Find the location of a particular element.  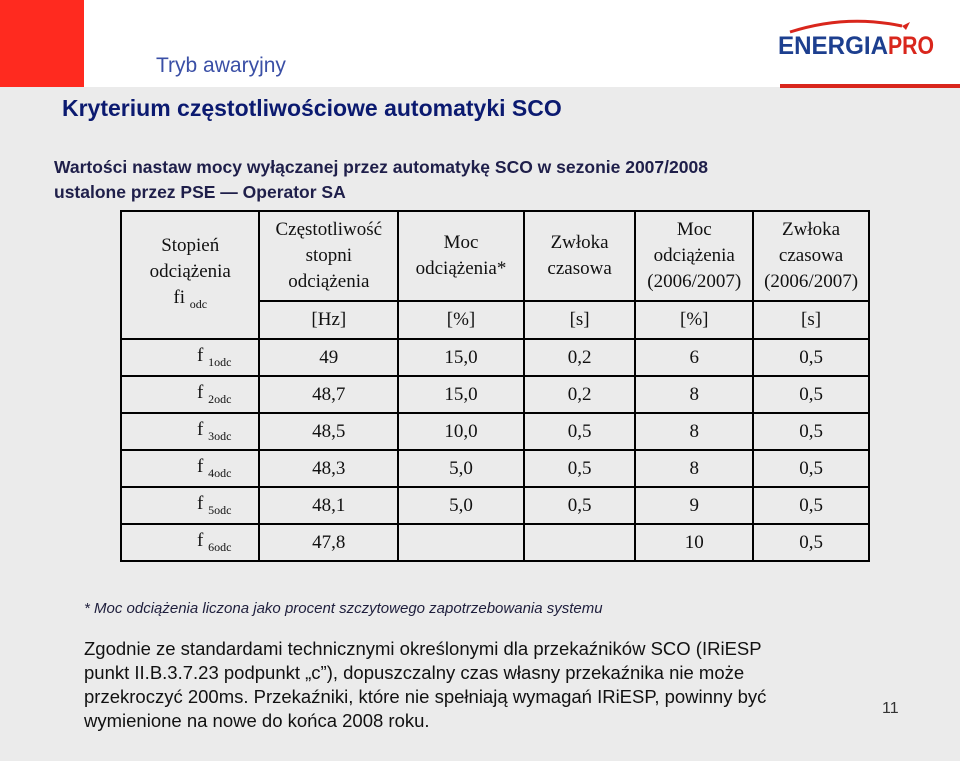

cell-frequency: 49 is located at coordinates (329, 357).